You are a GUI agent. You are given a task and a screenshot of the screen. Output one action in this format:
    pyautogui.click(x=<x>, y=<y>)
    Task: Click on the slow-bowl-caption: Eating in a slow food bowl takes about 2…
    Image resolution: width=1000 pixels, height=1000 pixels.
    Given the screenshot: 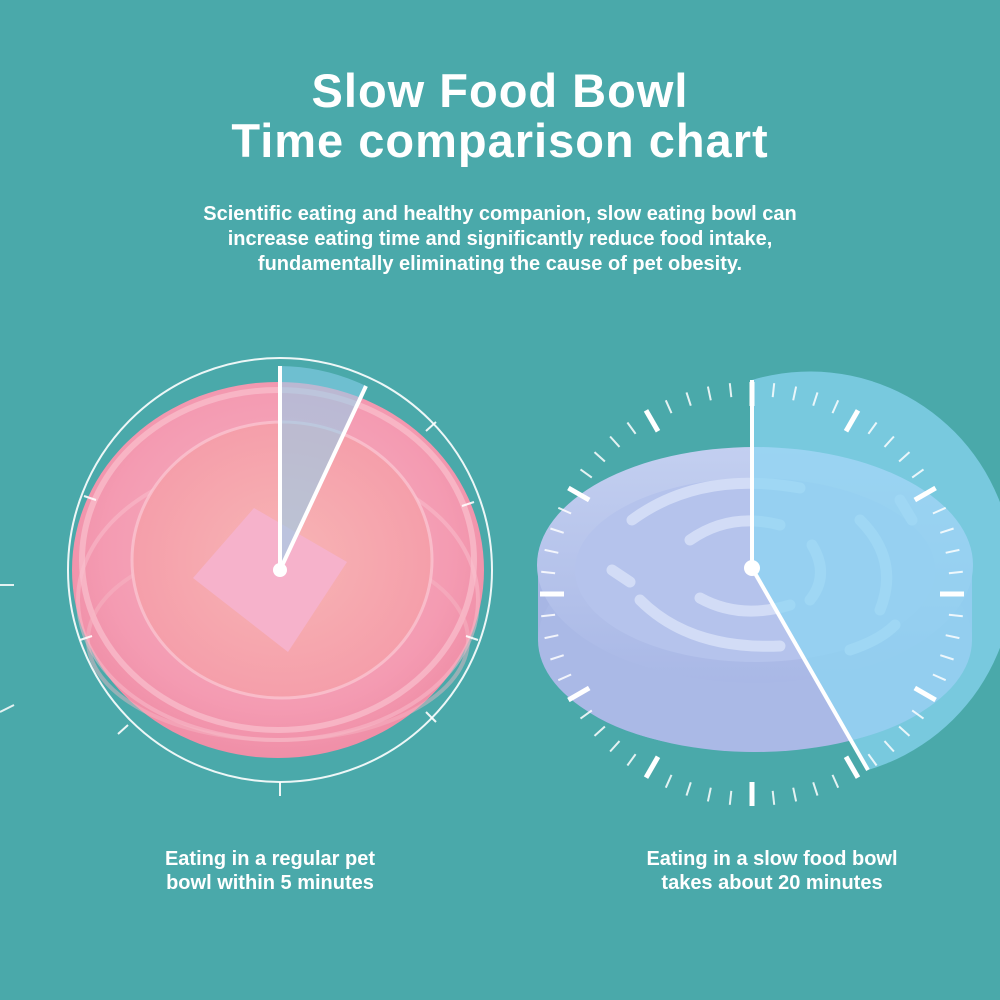 What is the action you would take?
    pyautogui.click(x=772, y=871)
    